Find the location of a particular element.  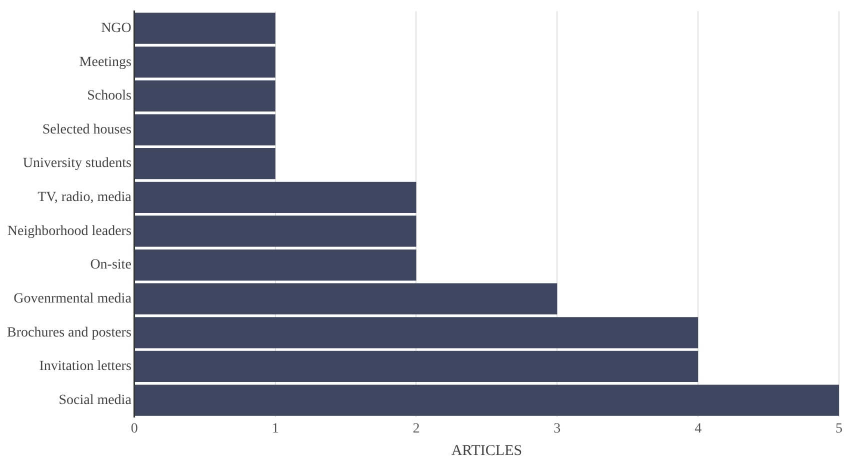

y-tick-label: TV, radio, media is located at coordinates (85, 198).